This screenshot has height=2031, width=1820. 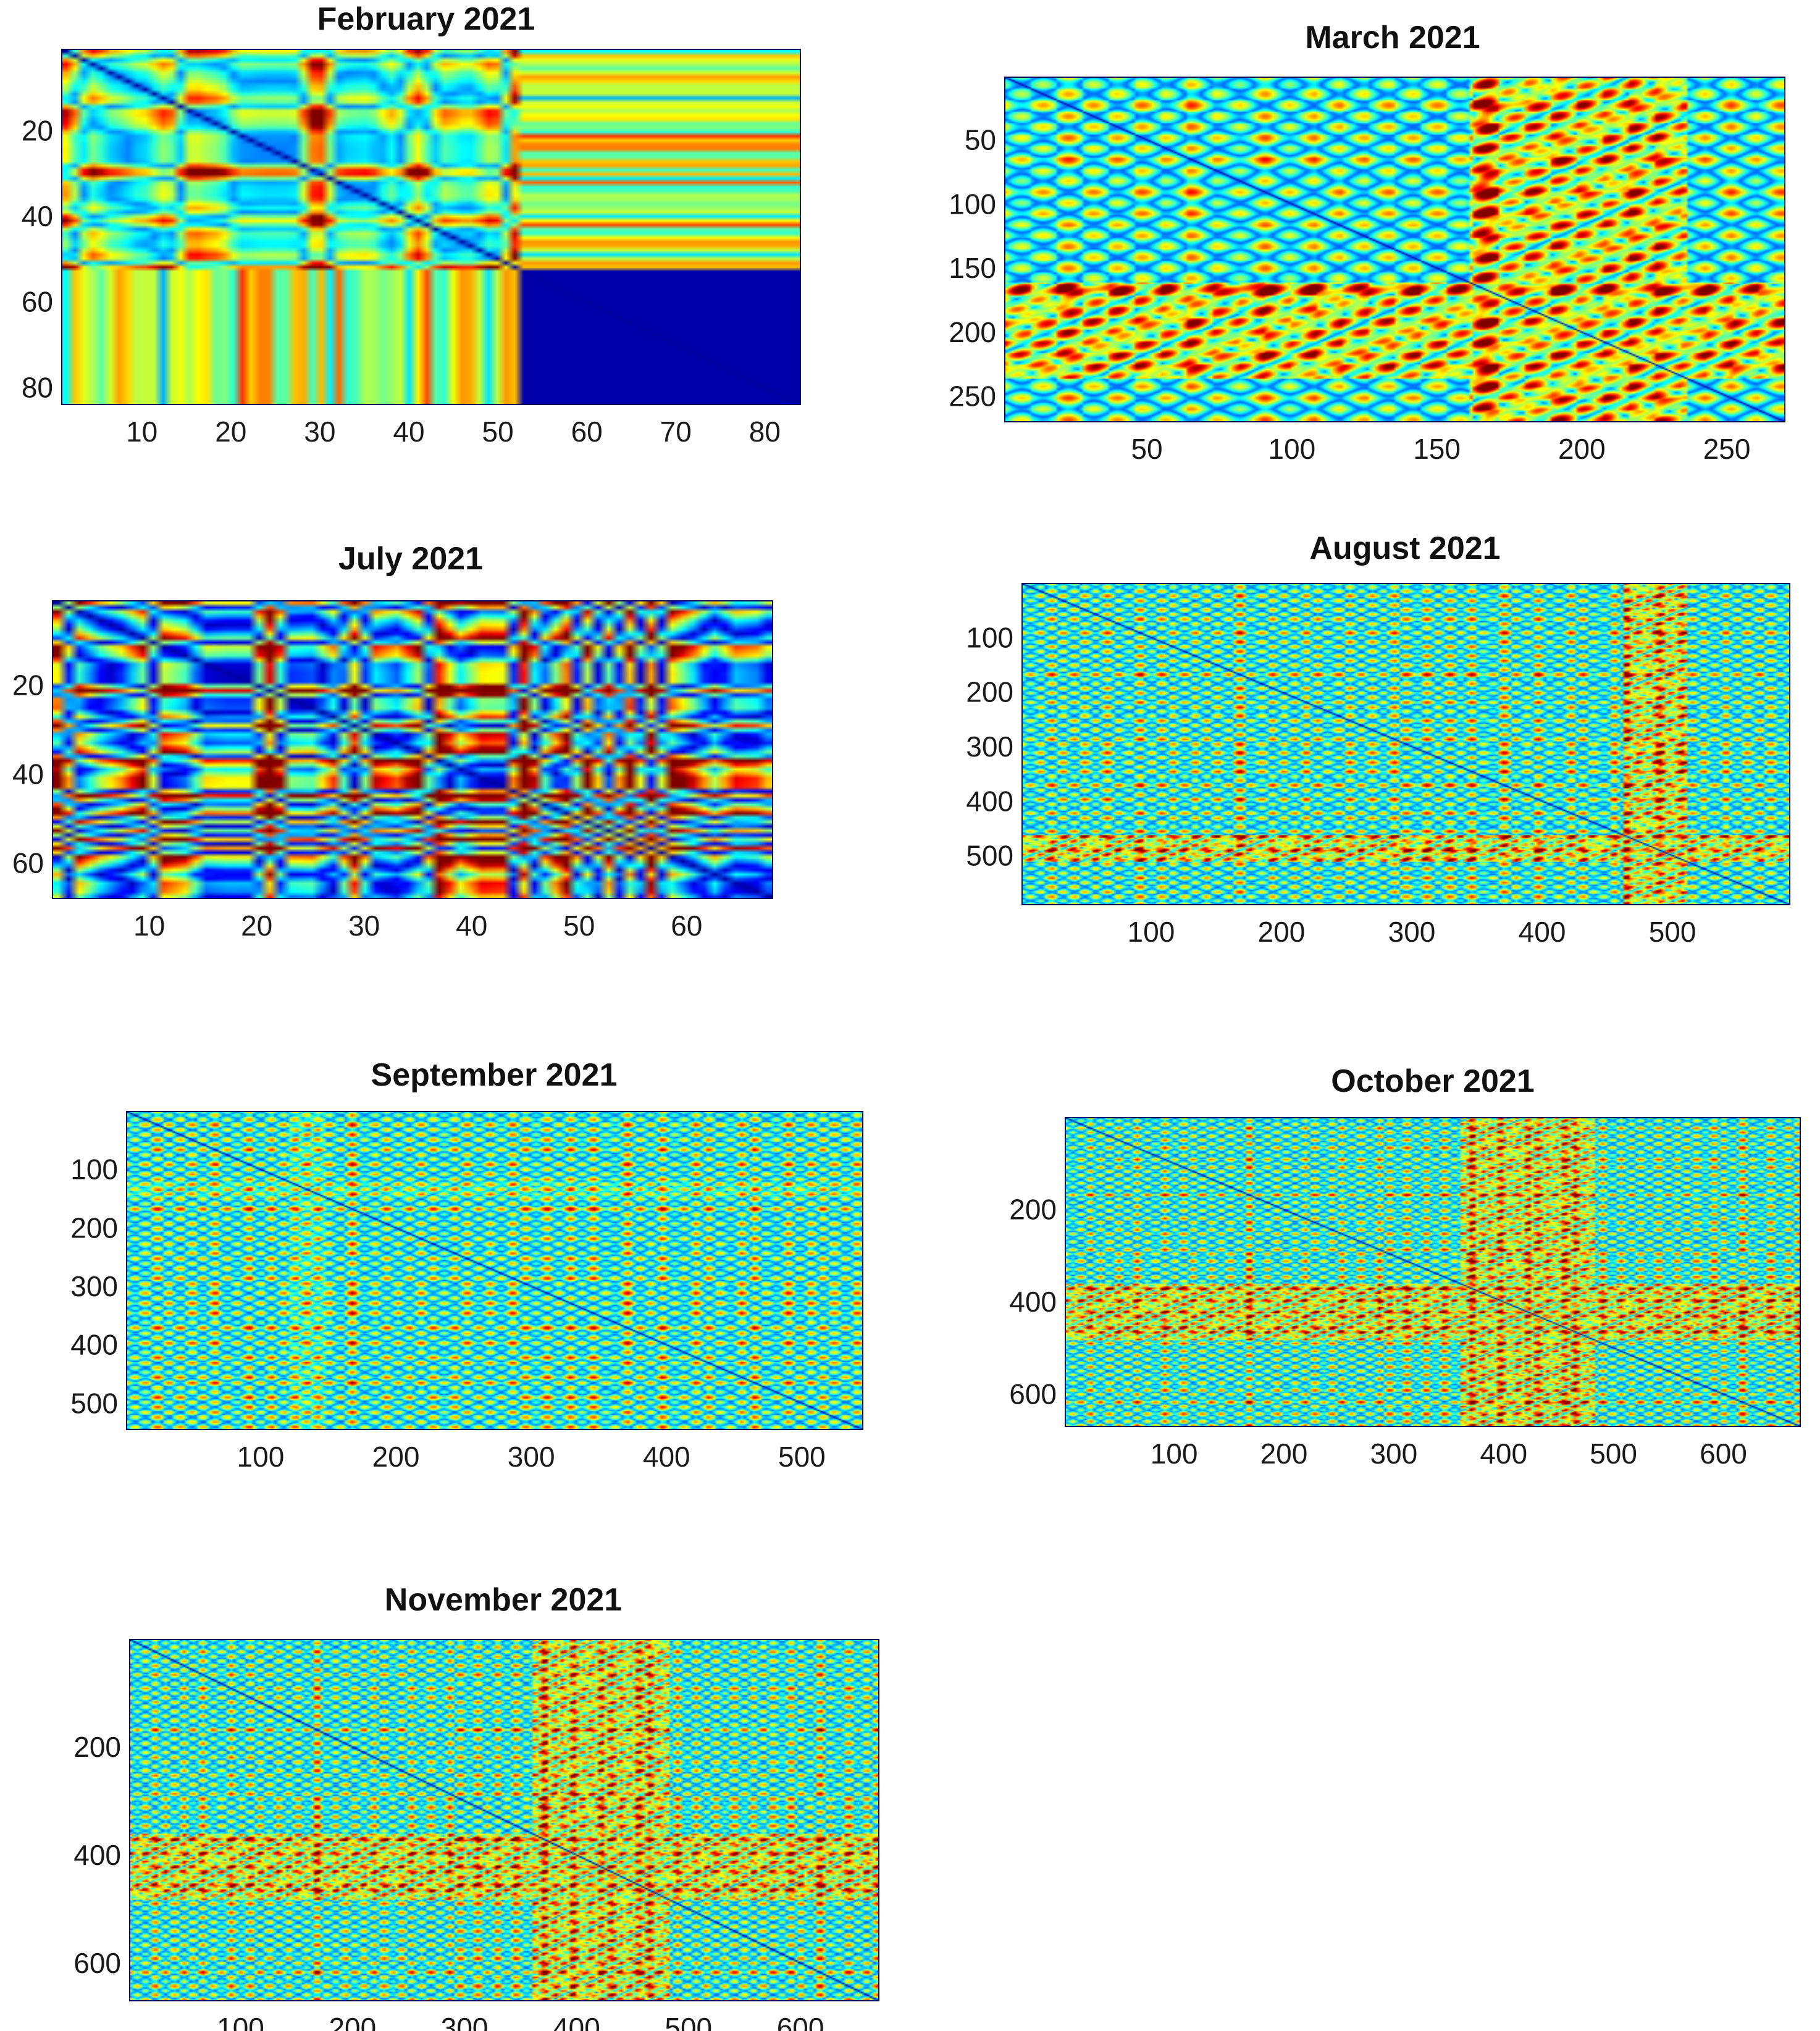 I want to click on panel-july-2021: July 2021 10 20 30 40 50 60 20 40 60, so click(x=392, y=741).